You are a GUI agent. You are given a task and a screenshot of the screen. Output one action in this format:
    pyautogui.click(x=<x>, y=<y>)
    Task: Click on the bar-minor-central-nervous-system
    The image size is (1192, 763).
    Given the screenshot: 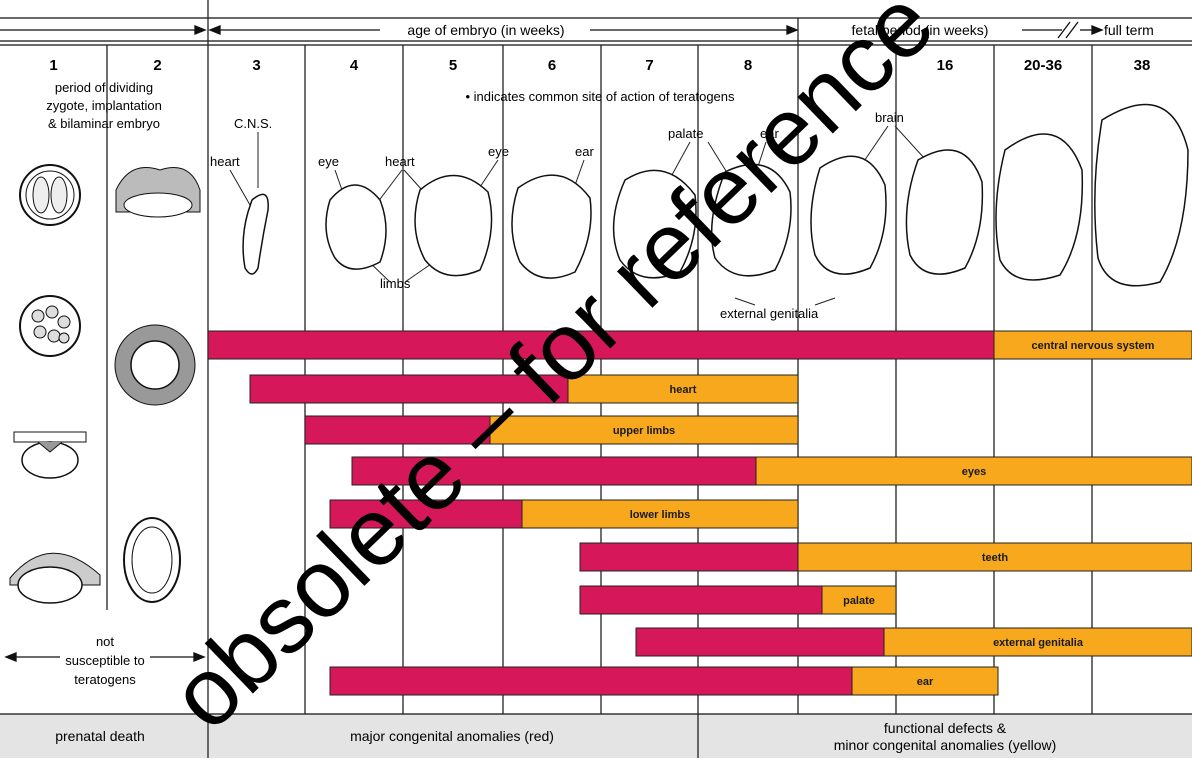 What is the action you would take?
    pyautogui.click(x=1092, y=345)
    